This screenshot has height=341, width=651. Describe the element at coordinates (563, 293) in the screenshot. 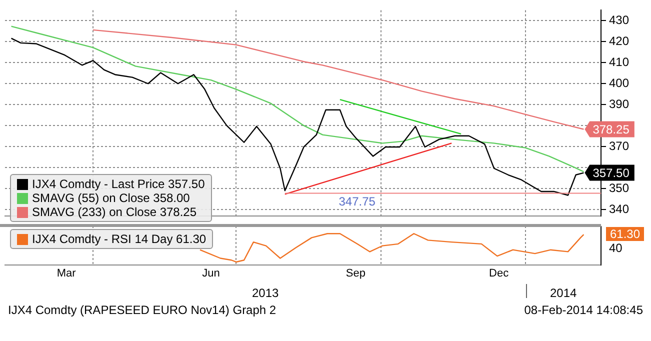

I see `text: 2014` at that location.